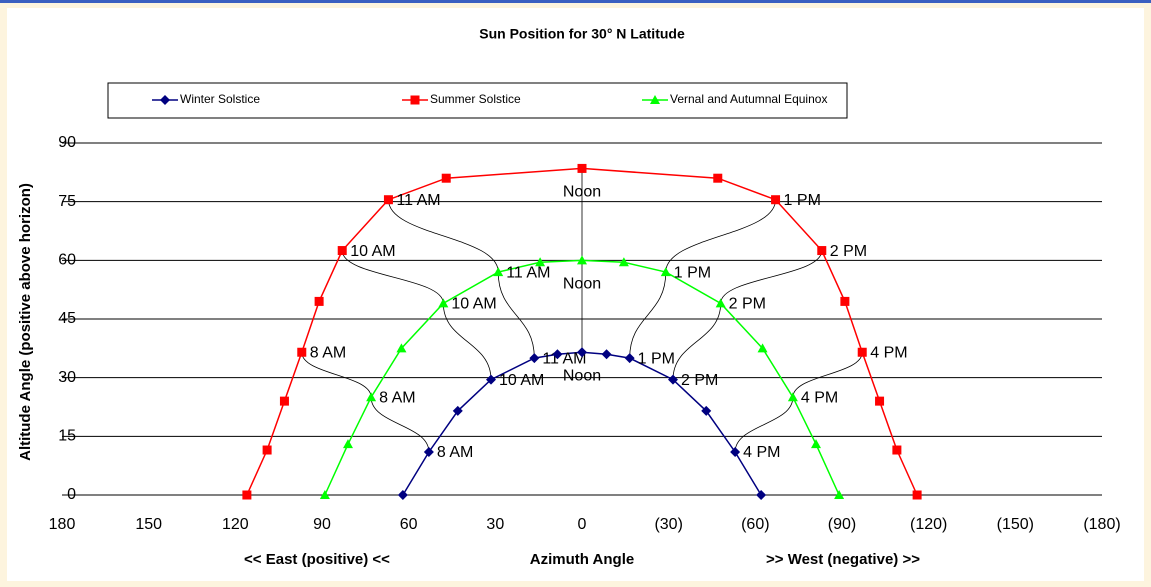  I want to click on x-tick-label: 0, so click(582, 524).